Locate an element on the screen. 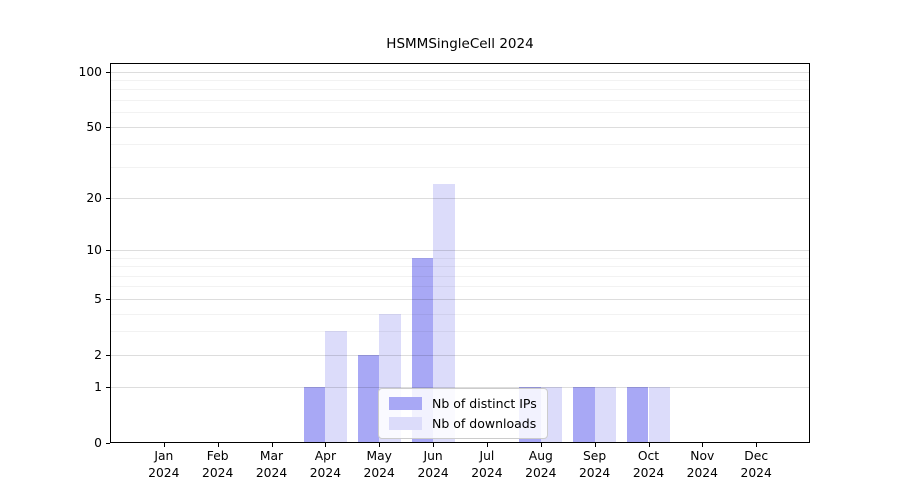 The width and height of the screenshot is (900, 500). bar-downloads-sep is located at coordinates (605, 415).